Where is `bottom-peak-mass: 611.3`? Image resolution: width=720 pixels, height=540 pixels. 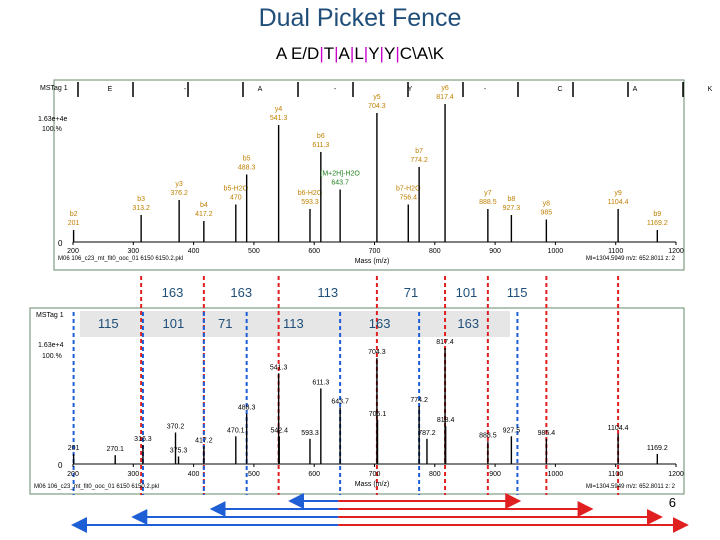 bottom-peak-mass: 611.3 is located at coordinates (320, 382).